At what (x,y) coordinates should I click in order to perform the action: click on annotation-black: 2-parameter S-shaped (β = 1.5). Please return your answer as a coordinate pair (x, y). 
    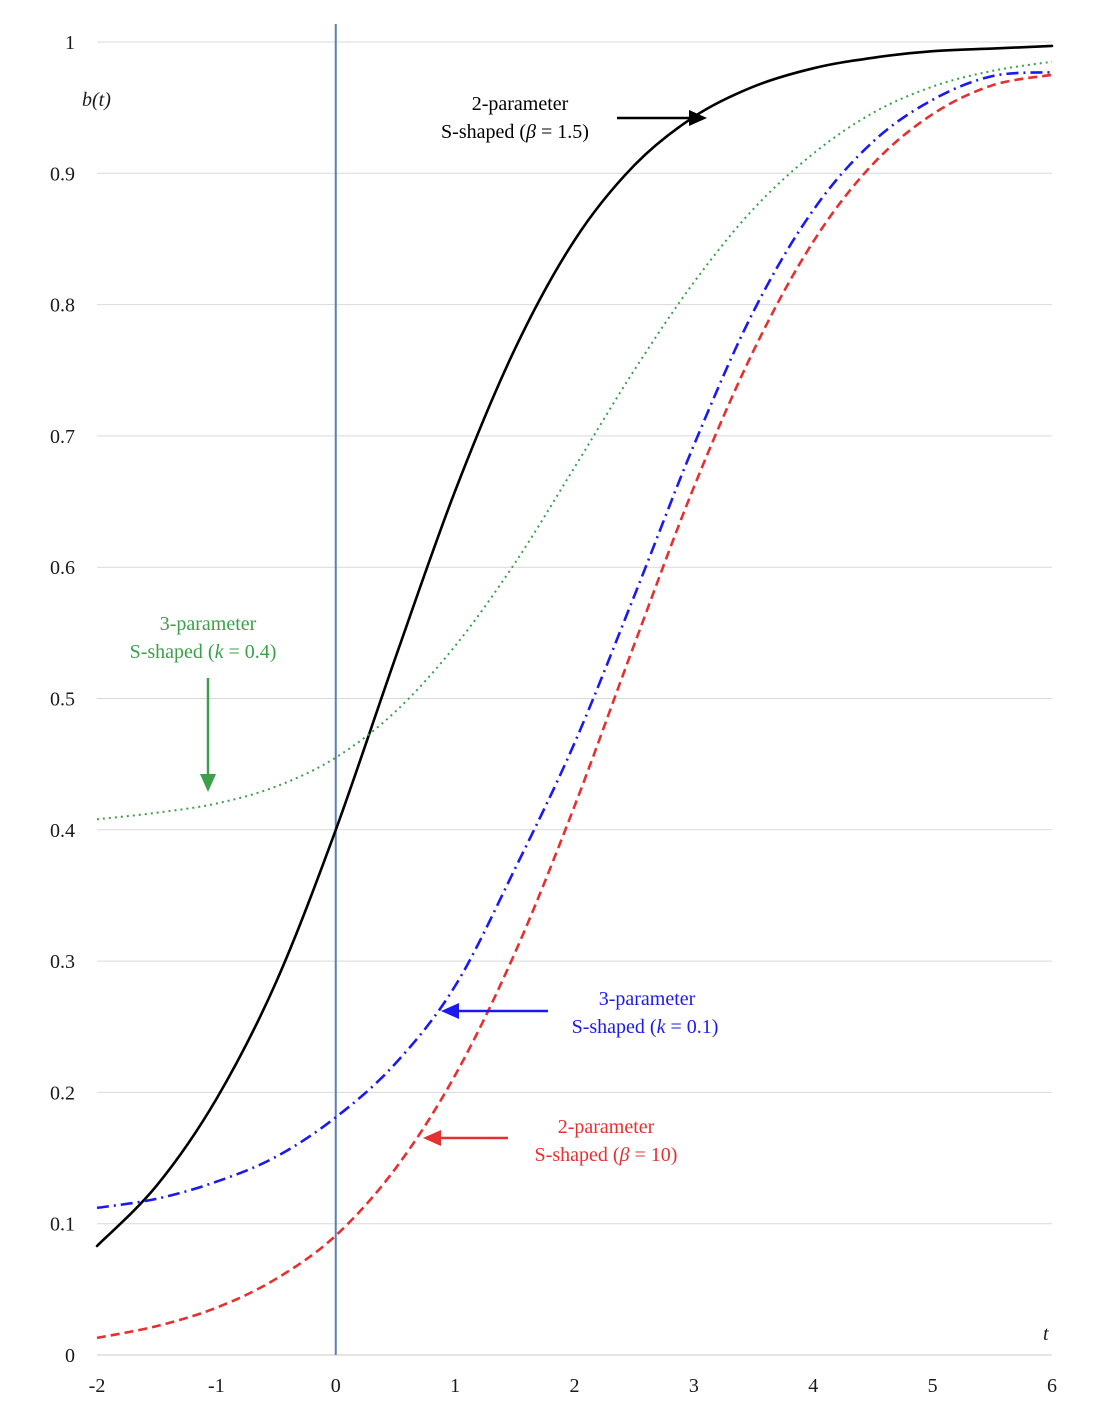
    Looking at the image, I should click on (574, 118).